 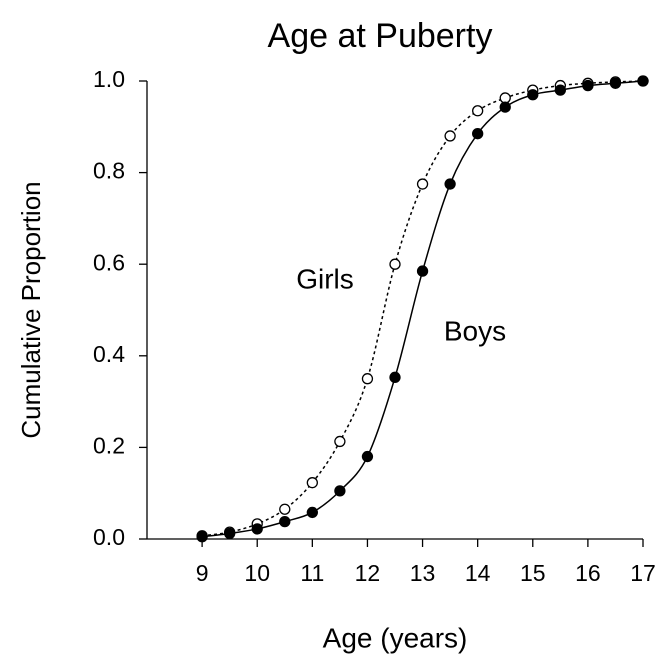 What do you see at coordinates (368, 573) in the screenshot?
I see `x-tick-label: 12` at bounding box center [368, 573].